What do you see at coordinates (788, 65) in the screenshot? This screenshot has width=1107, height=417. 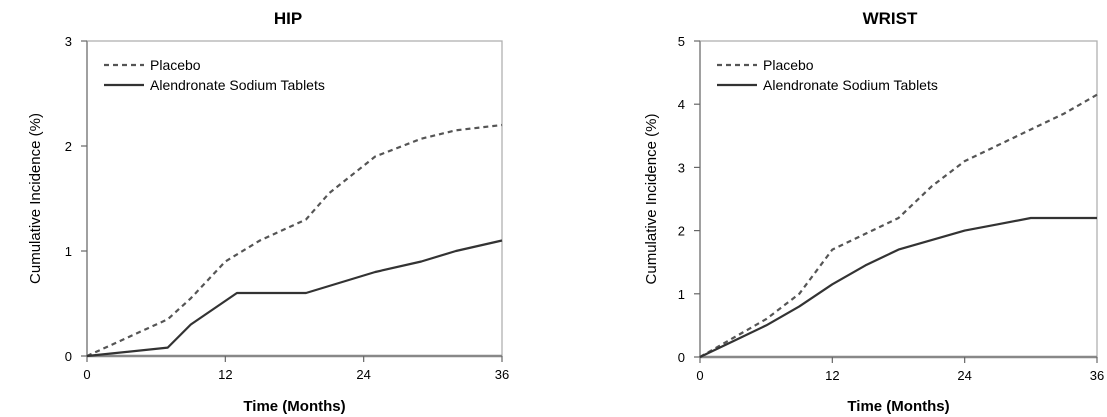 I see `wrist-legend-label-placebo: Placebo` at bounding box center [788, 65].